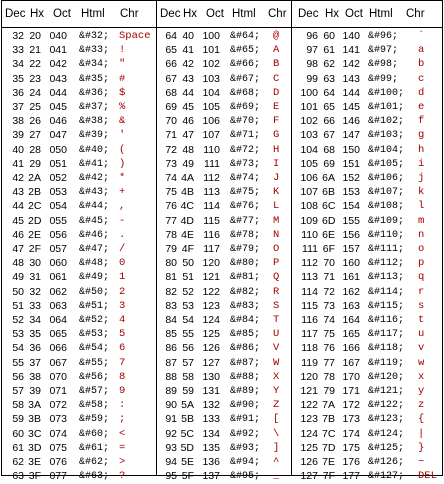  What do you see at coordinates (171, 405) in the screenshot?
I see `dec-cell: 90` at bounding box center [171, 405].